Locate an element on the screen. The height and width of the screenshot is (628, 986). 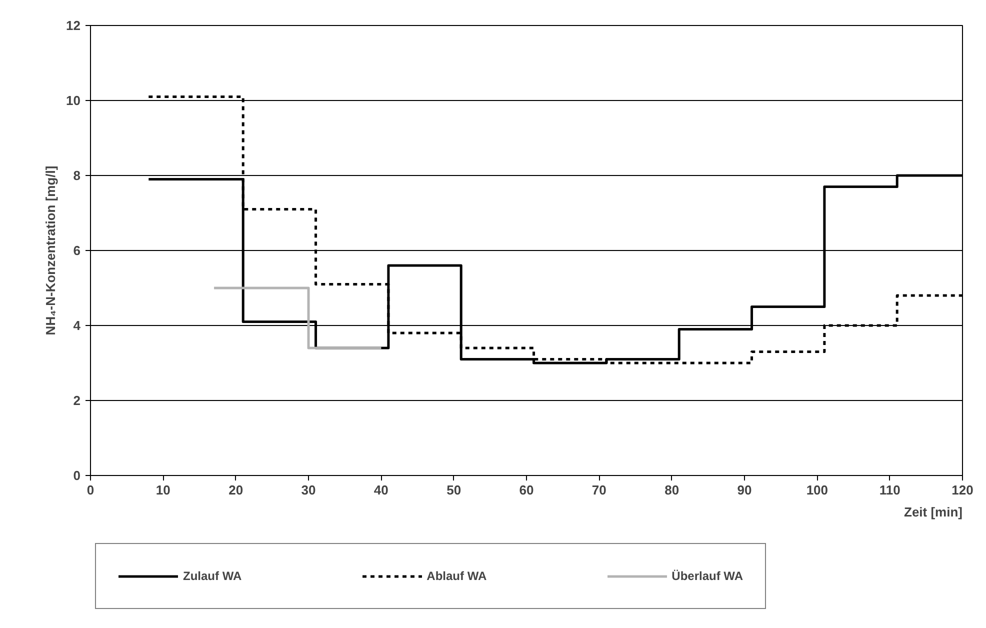
y-tick-label: 0 is located at coordinates (77, 475).